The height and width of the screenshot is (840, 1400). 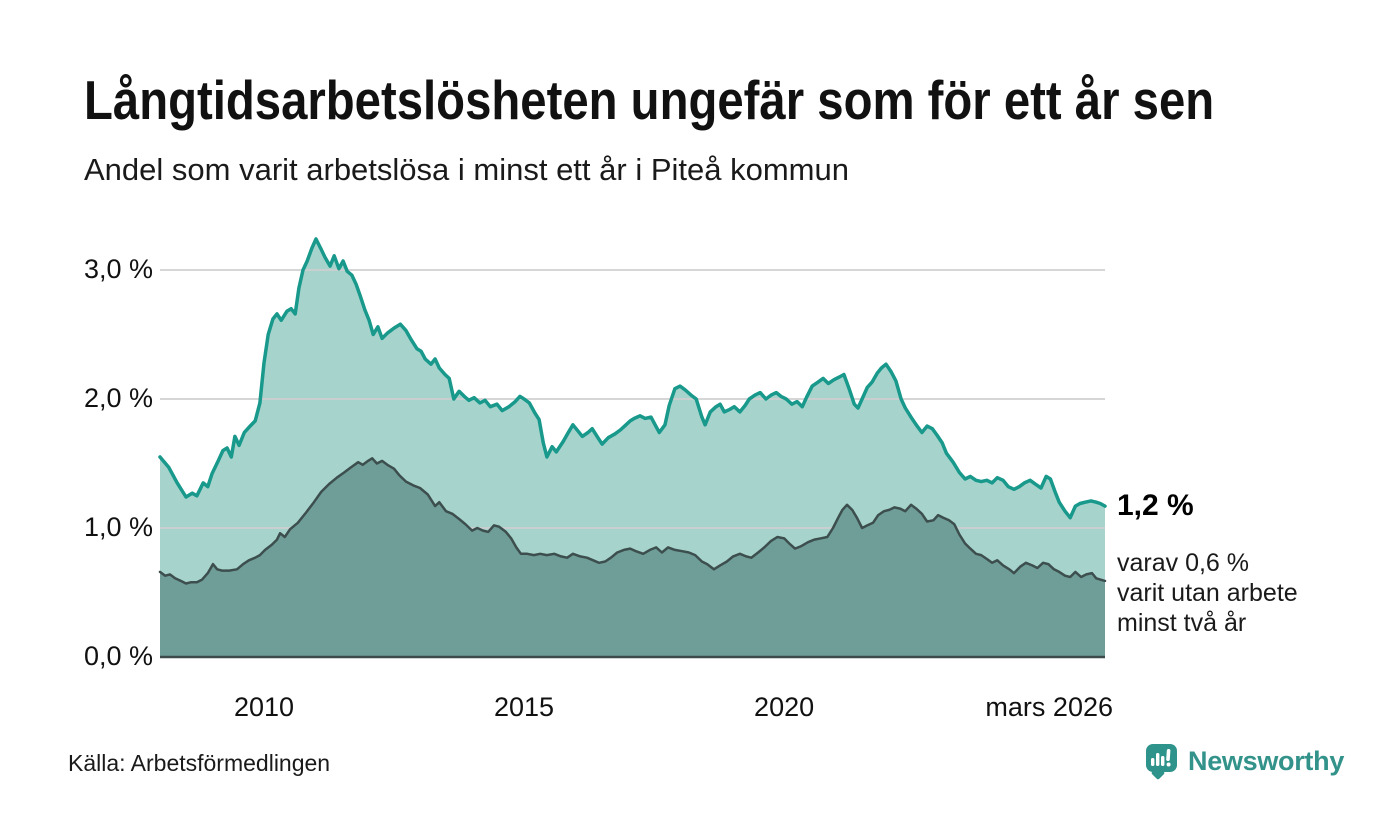 What do you see at coordinates (1266, 760) in the screenshot?
I see `brand-wordmark: Newsworthy` at bounding box center [1266, 760].